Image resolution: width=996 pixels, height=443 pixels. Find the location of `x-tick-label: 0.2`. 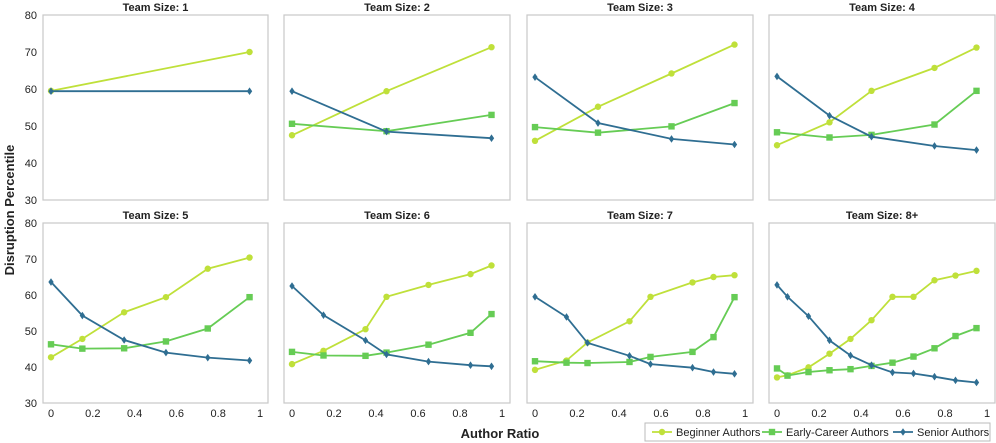

x-tick-label: 0.2 is located at coordinates (576, 414).